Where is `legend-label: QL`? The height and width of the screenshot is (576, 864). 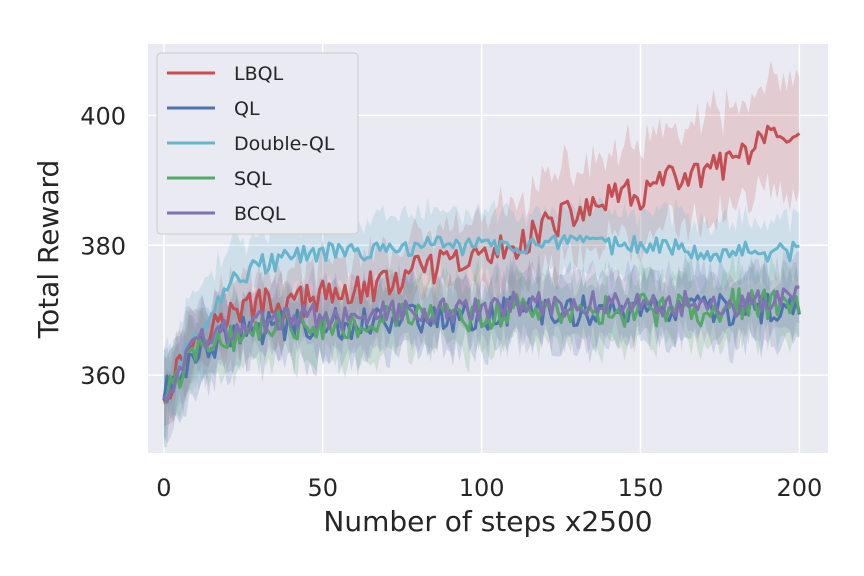 legend-label: QL is located at coordinates (247, 109).